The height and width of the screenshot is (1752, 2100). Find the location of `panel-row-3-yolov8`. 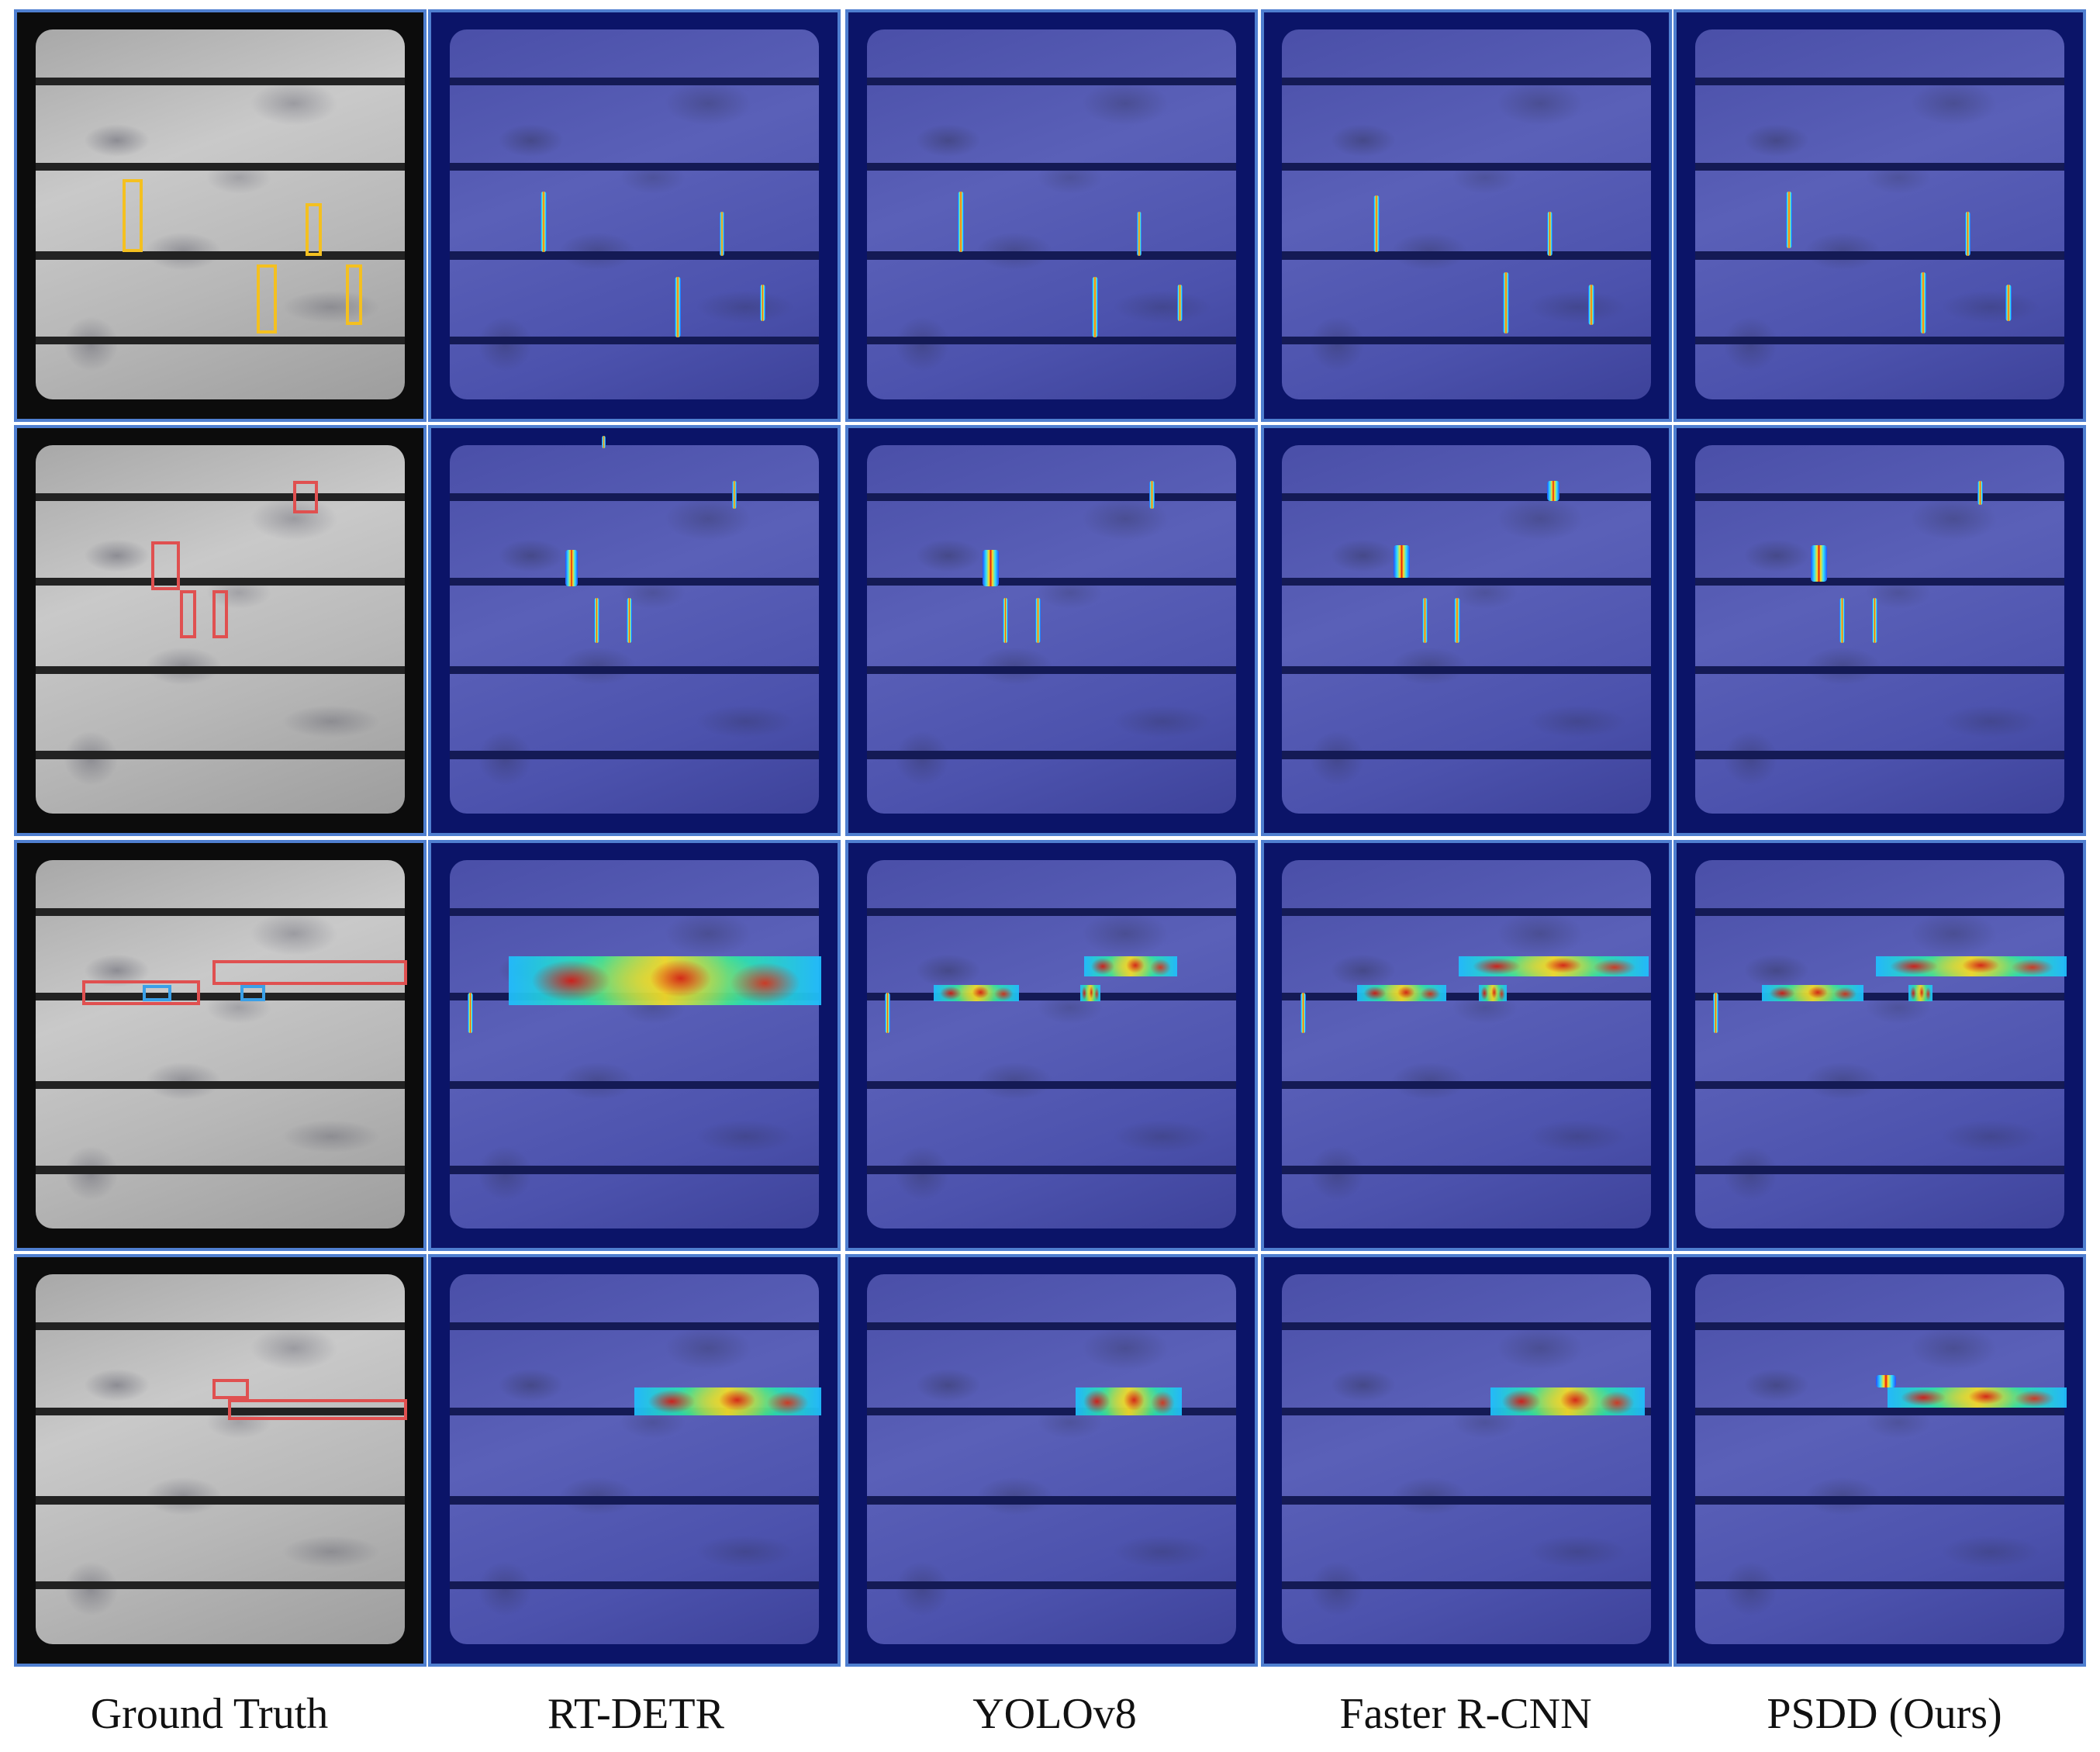

panel-row-3-yolov8 is located at coordinates (1051, 1045).